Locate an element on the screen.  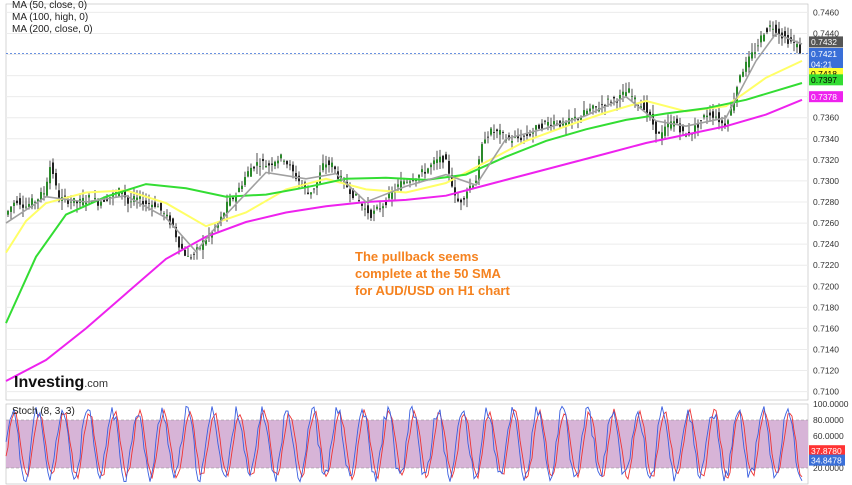
y-tick-label-13: 0.7200 is located at coordinates (826, 286).